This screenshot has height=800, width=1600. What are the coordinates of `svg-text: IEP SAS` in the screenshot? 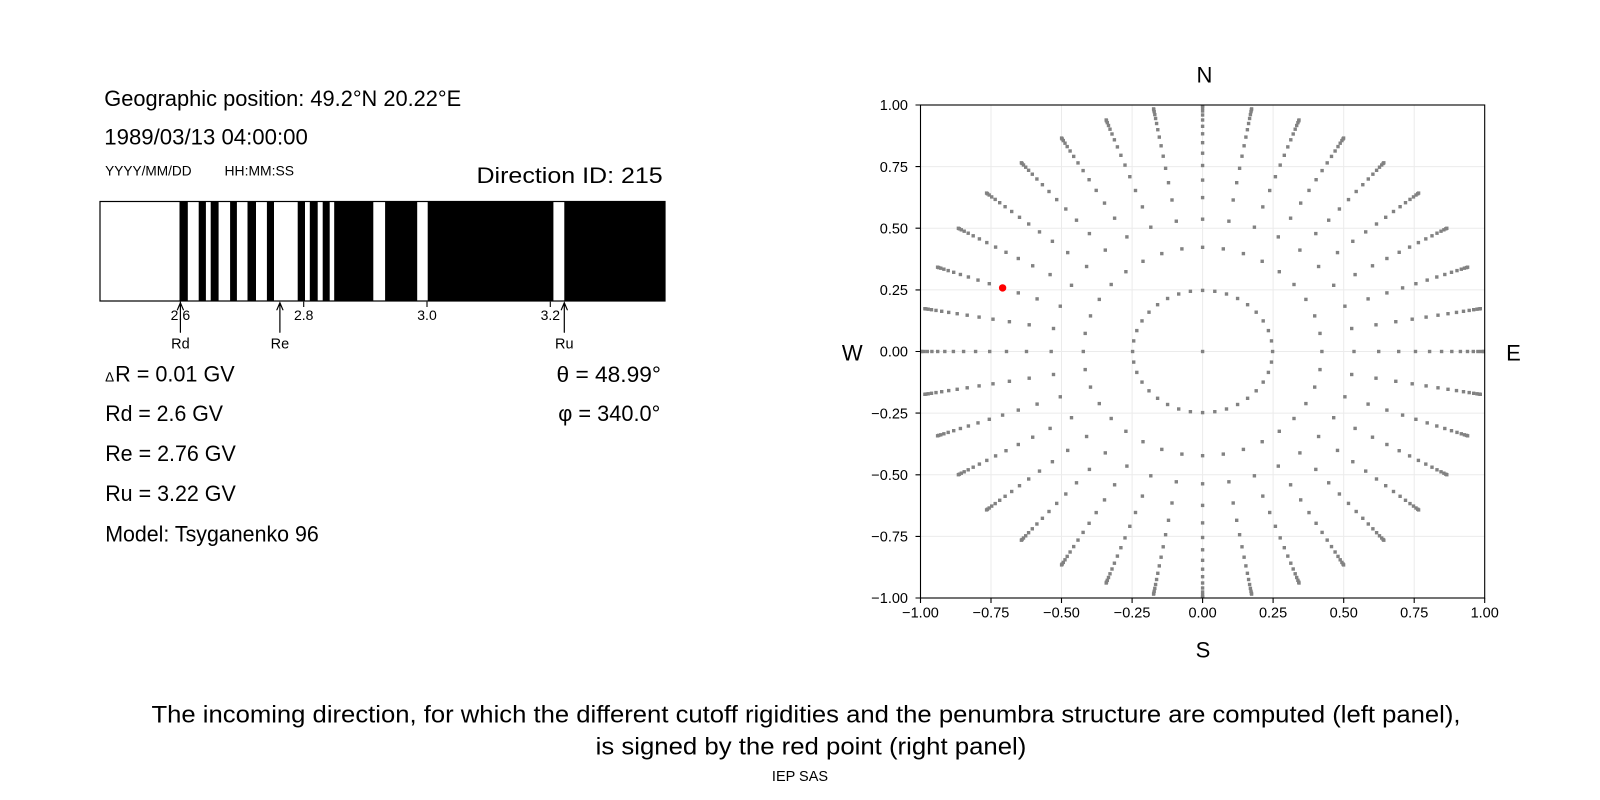 It's located at (800, 777).